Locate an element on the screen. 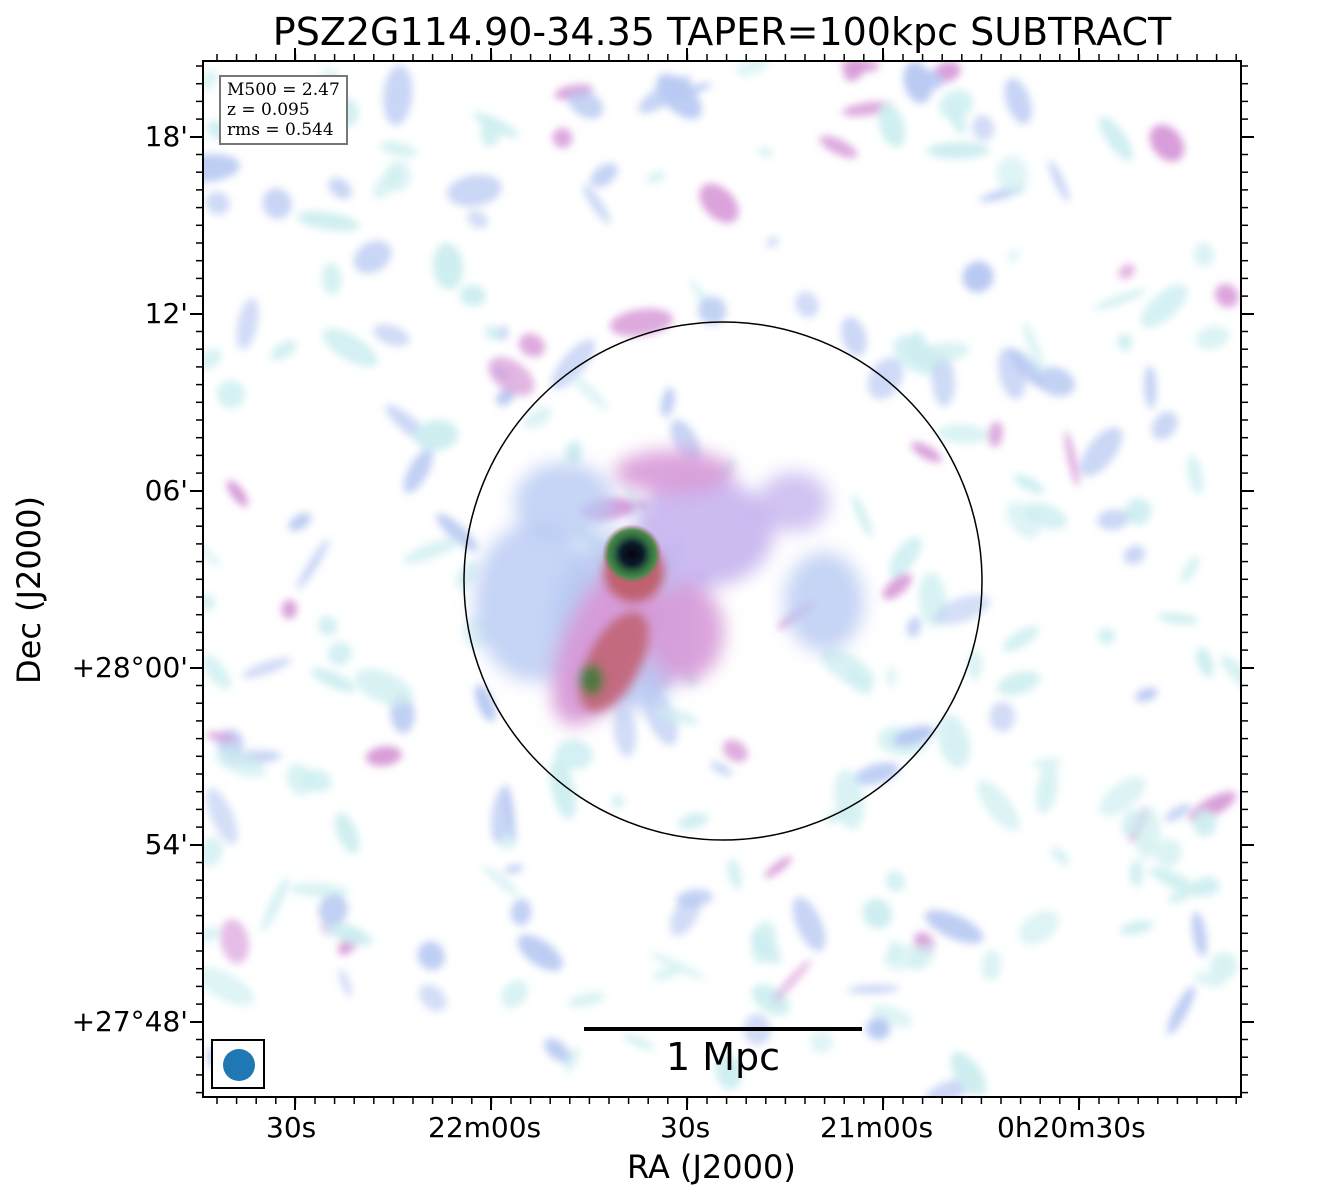 The width and height of the screenshot is (1321, 1200). y-tick-label: 18' is located at coordinates (166, 136).